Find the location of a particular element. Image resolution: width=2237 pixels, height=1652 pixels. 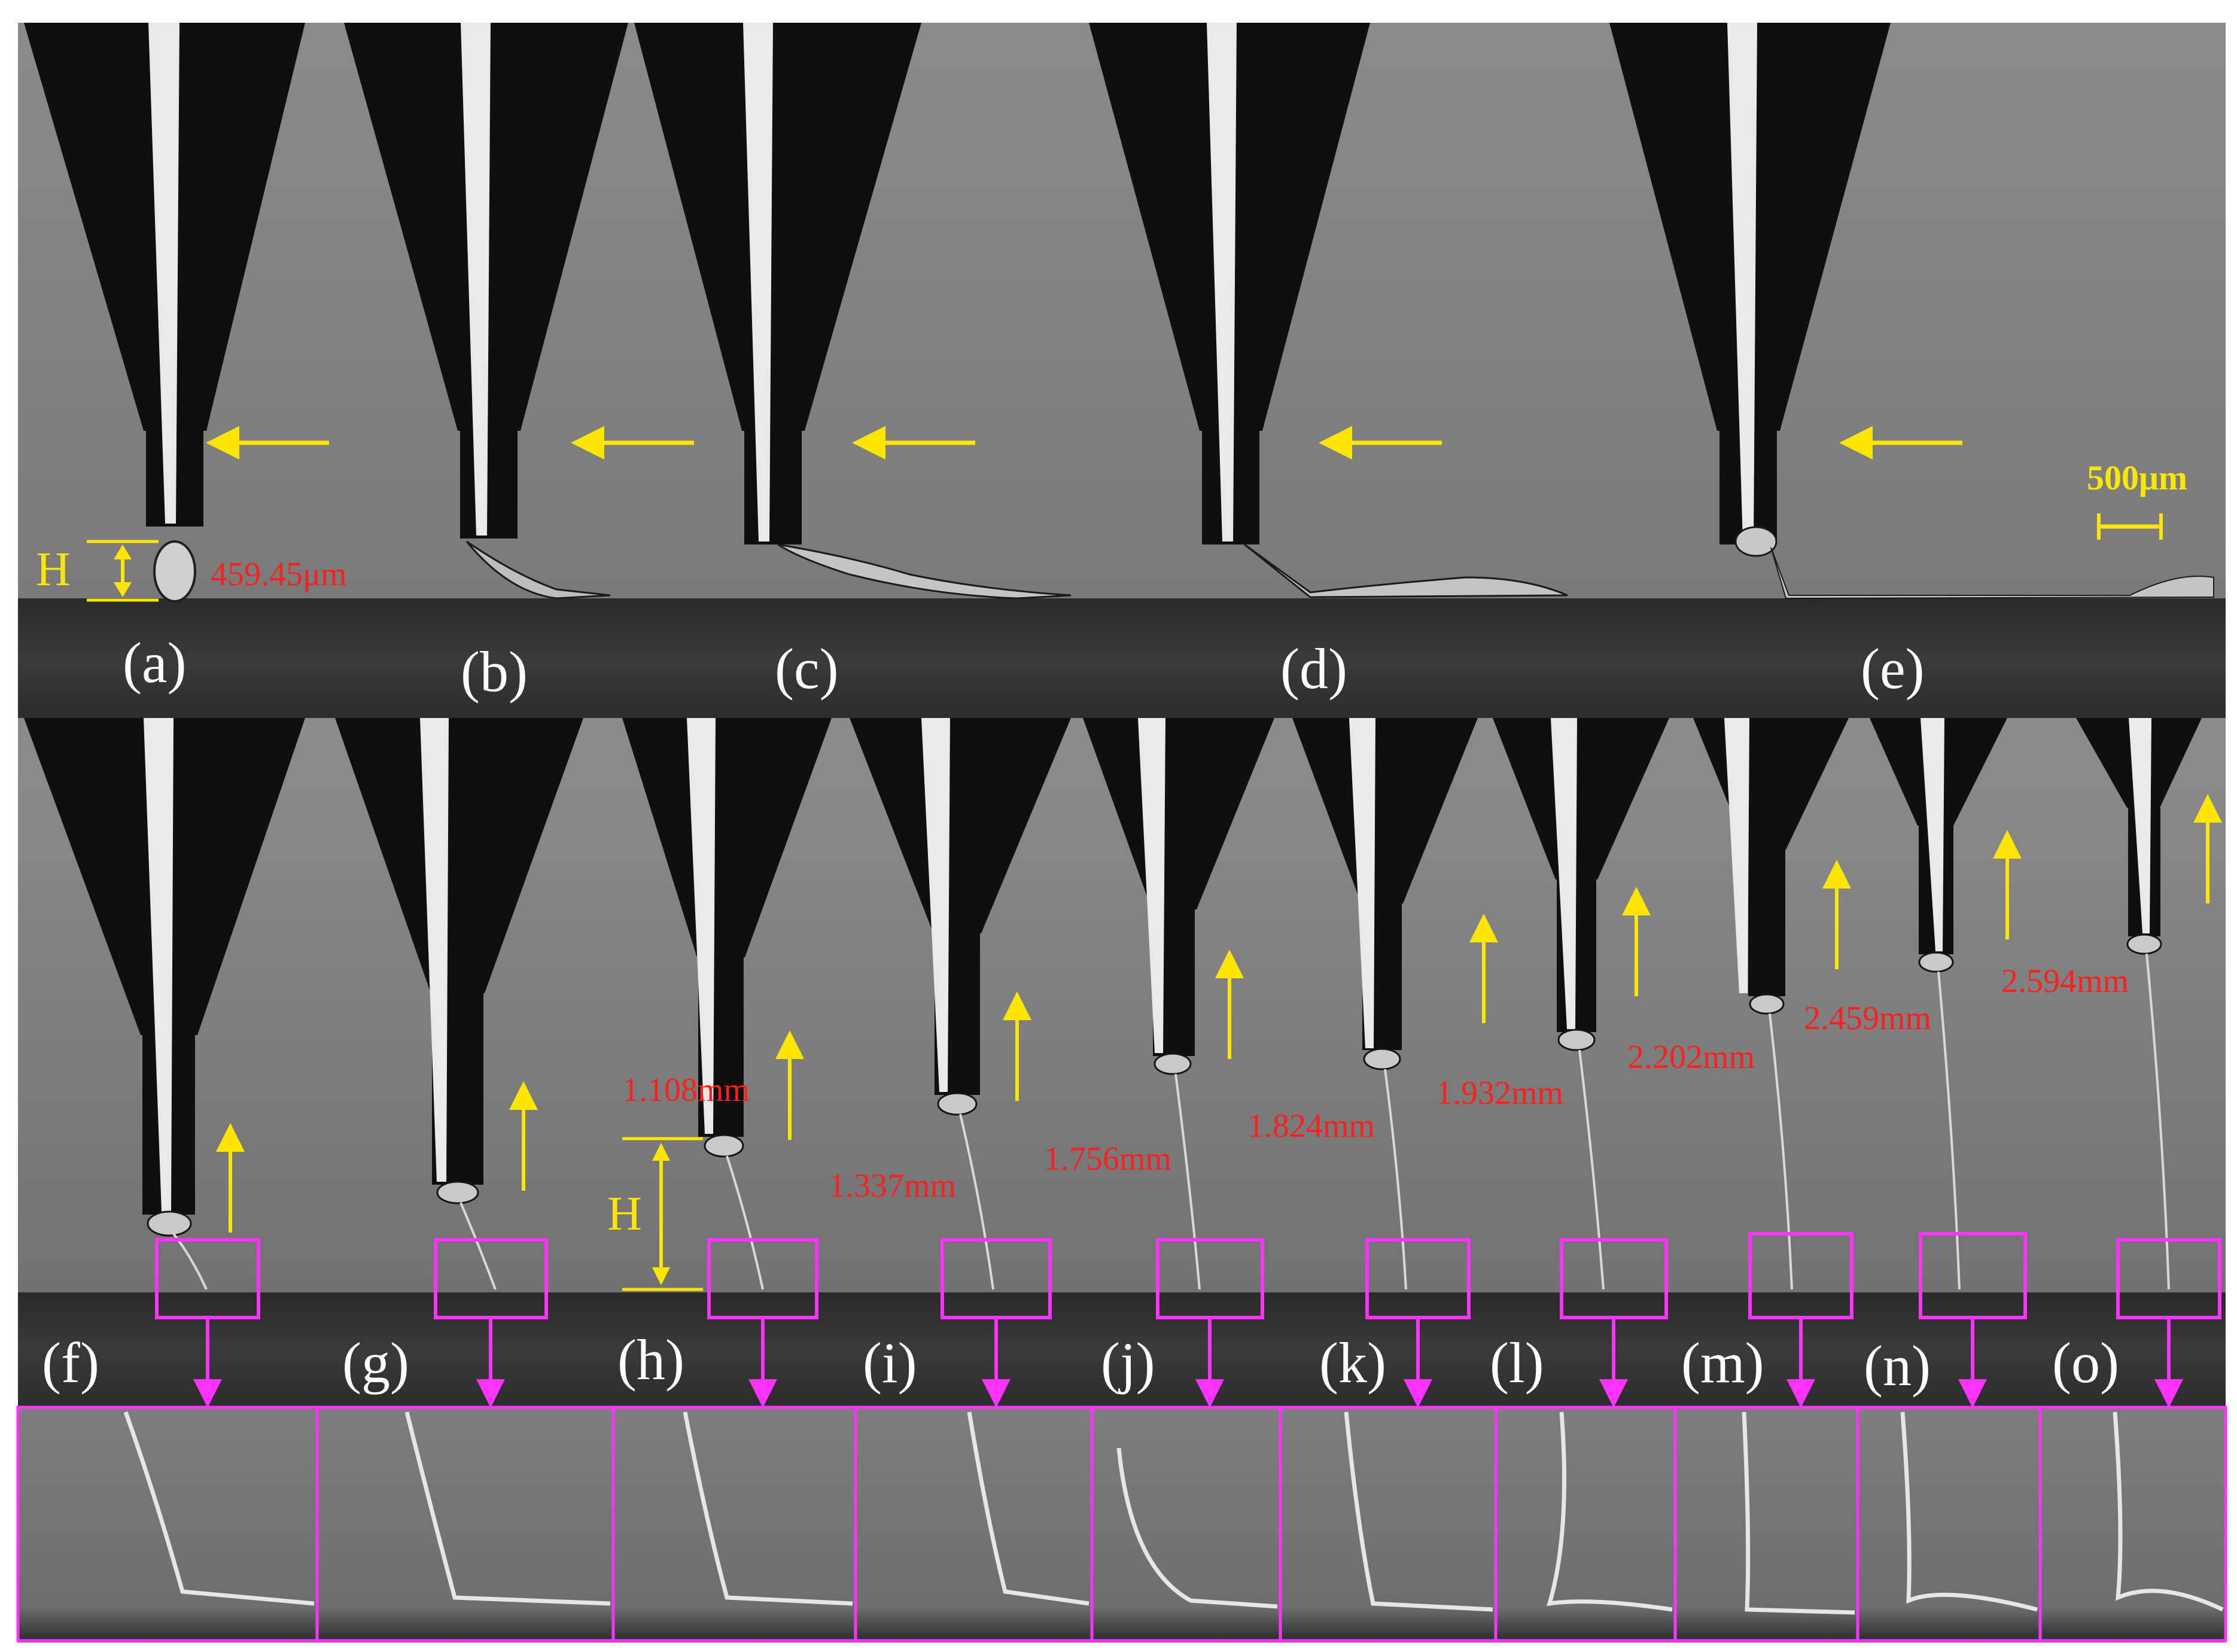

measurement-o: 2.594mm is located at coordinates (2065, 981).